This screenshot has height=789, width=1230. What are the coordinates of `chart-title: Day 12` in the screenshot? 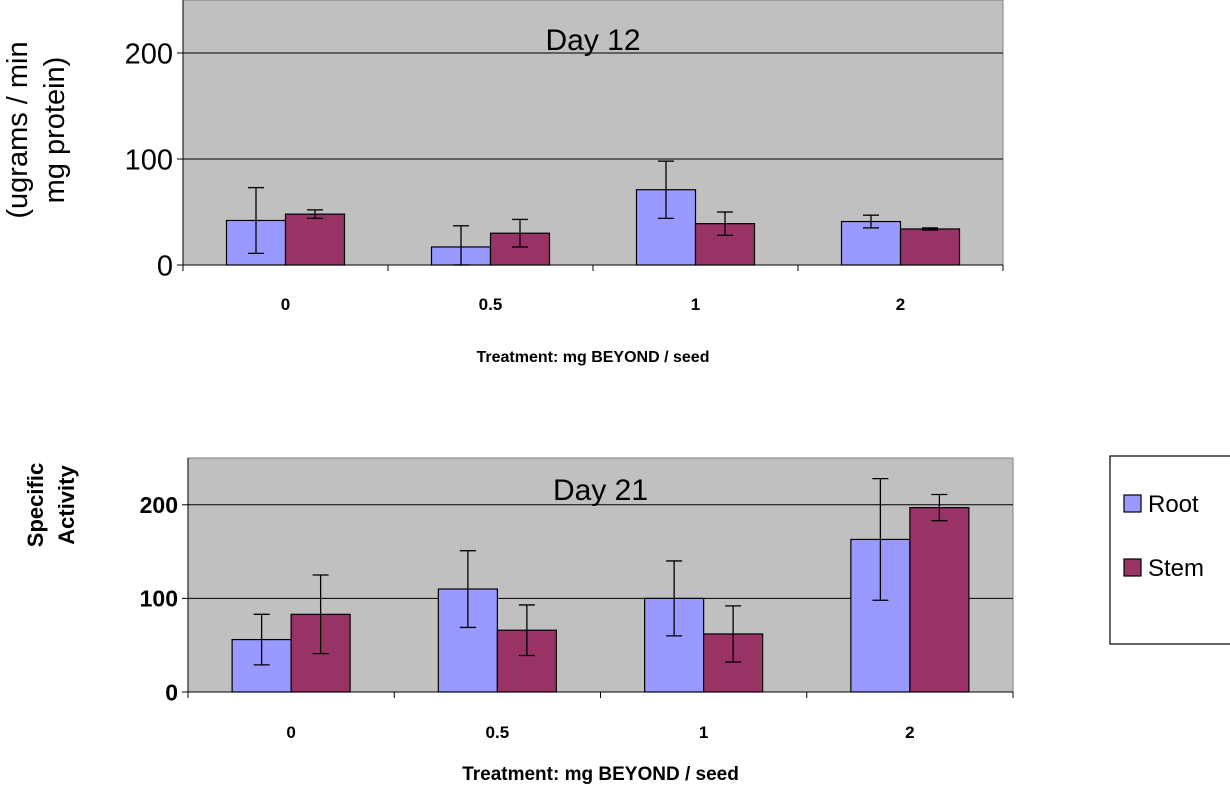 It's located at (592, 40).